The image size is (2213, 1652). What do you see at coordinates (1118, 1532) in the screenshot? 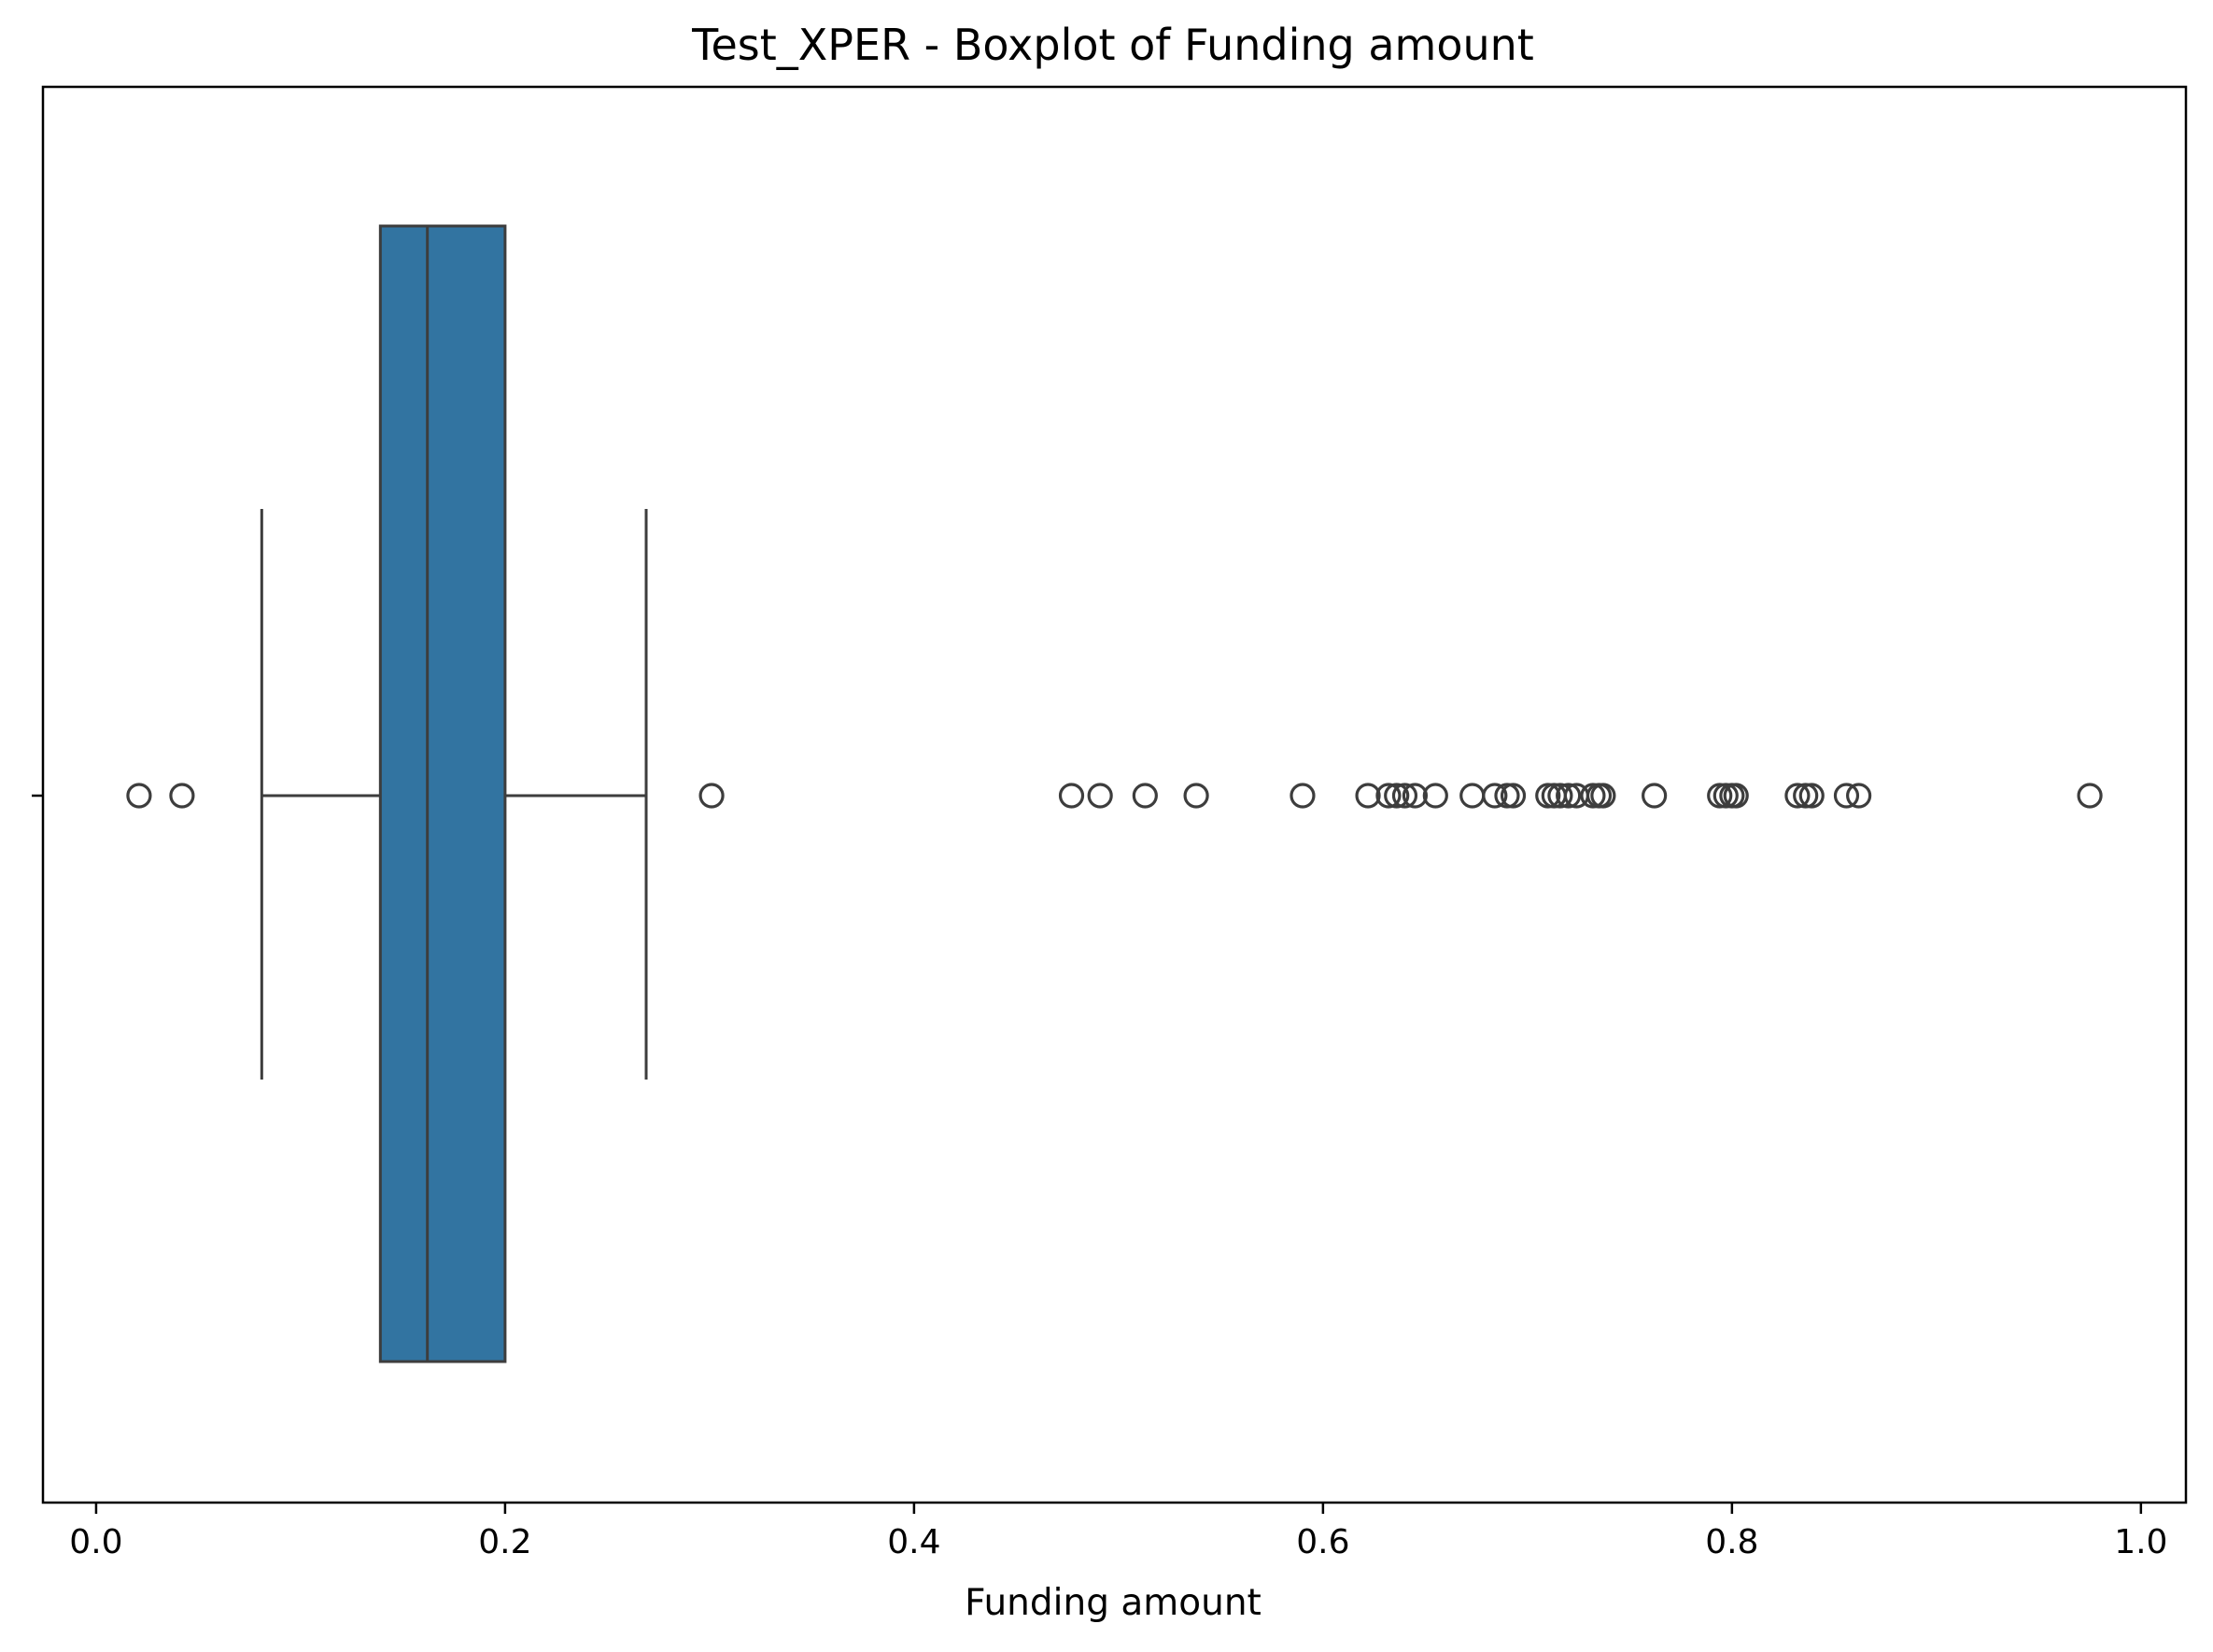
I see `x-axis: 0.0 0.2 0.4 0.6 0.8 1.0` at bounding box center [1118, 1532].